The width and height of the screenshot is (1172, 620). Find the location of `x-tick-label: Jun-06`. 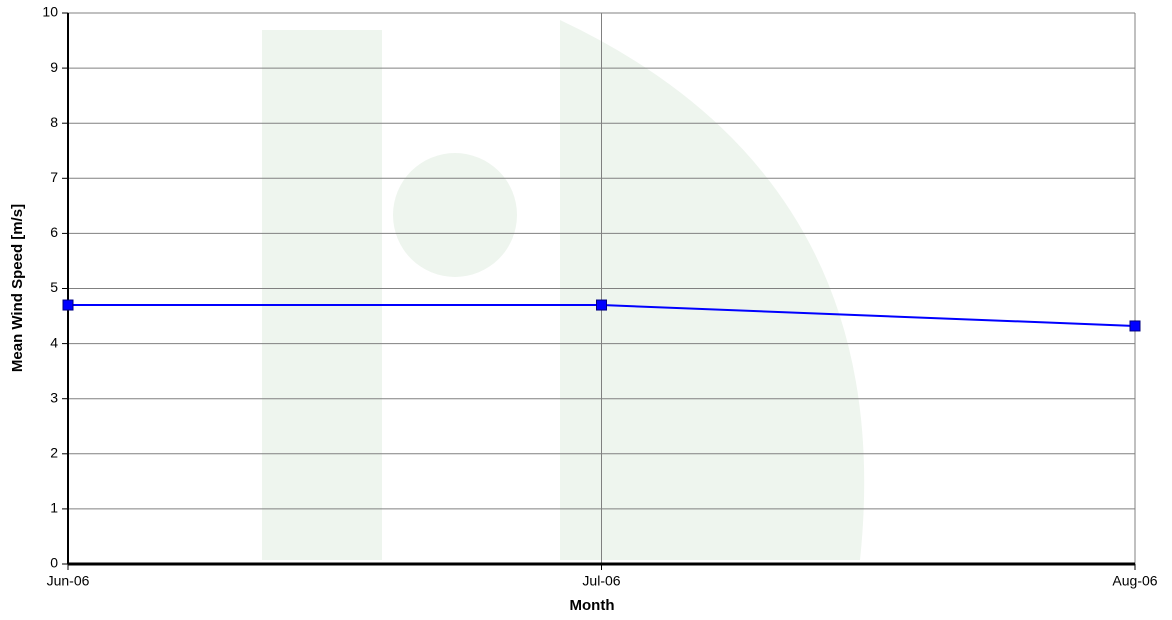

x-tick-label: Jun-06 is located at coordinates (68, 581).